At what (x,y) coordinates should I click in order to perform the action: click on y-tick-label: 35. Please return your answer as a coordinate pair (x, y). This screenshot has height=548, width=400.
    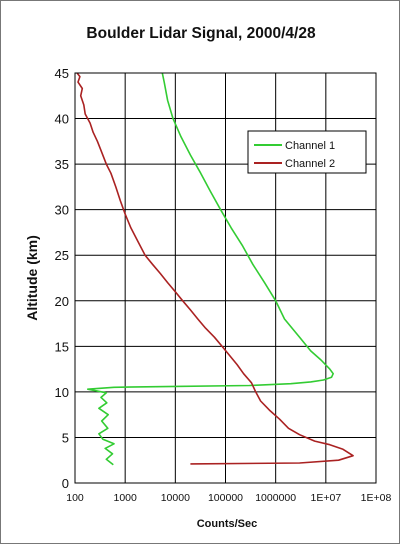
    Looking at the image, I should click on (62, 164).